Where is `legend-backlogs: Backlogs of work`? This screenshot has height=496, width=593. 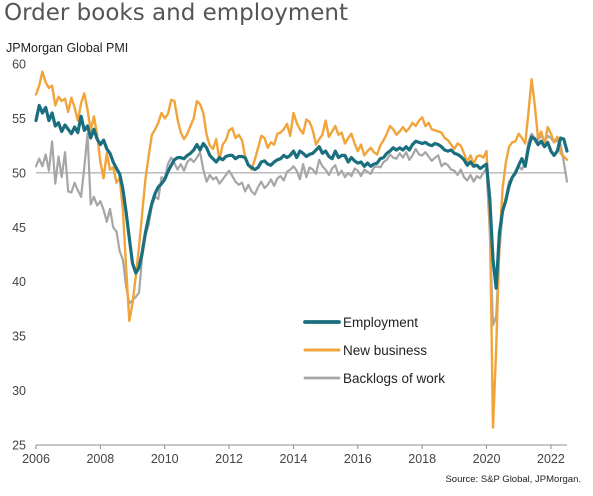
legend-backlogs: Backlogs of work is located at coordinates (374, 378).